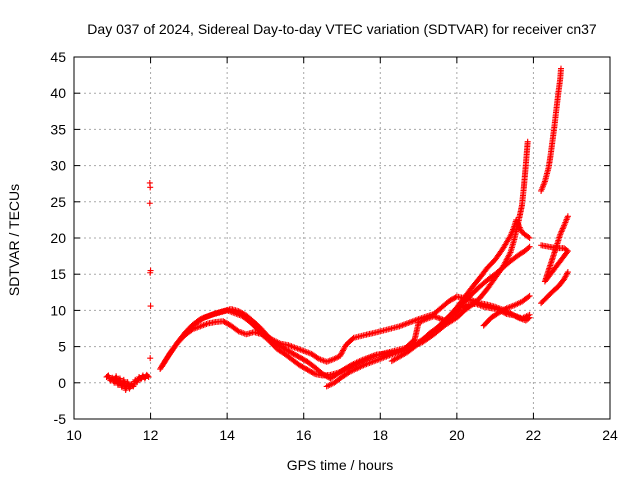 This screenshot has width=640, height=480. Describe the element at coordinates (150, 270) in the screenshot. I see `series-spikes-near-12h` at that location.